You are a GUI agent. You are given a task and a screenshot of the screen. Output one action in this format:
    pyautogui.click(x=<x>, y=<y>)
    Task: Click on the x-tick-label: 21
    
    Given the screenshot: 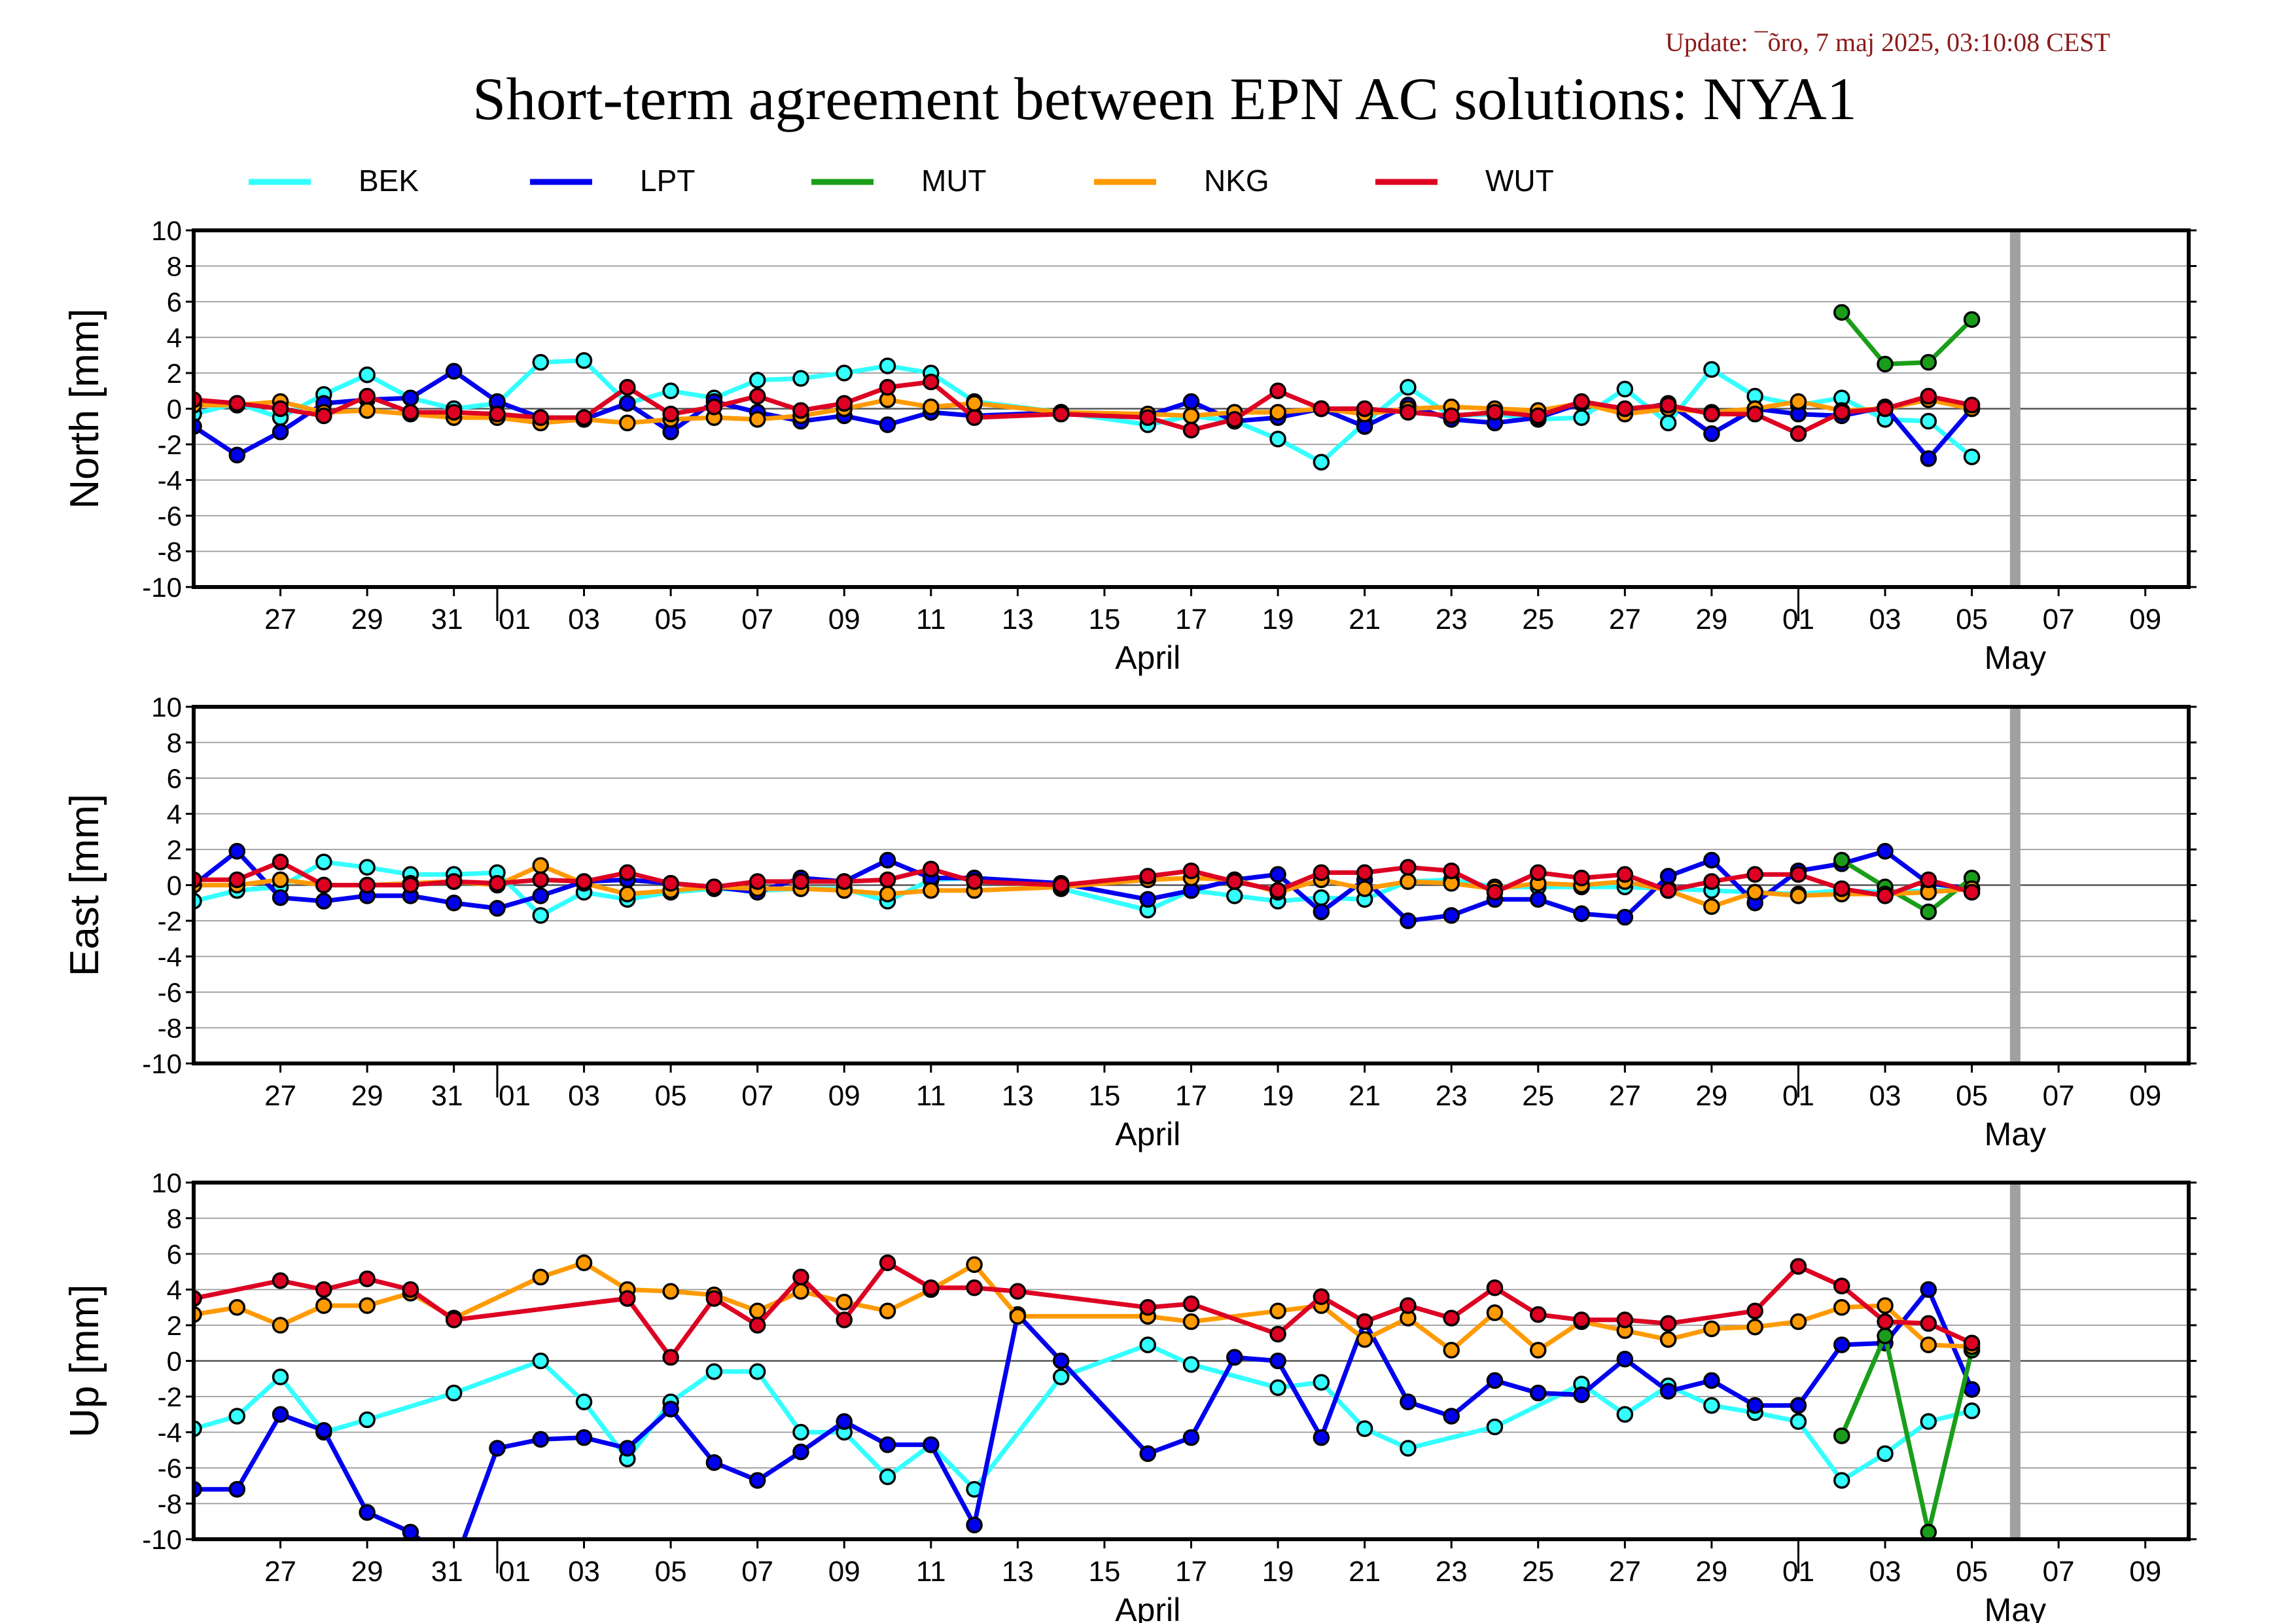 What is the action you would take?
    pyautogui.click(x=1365, y=1572)
    